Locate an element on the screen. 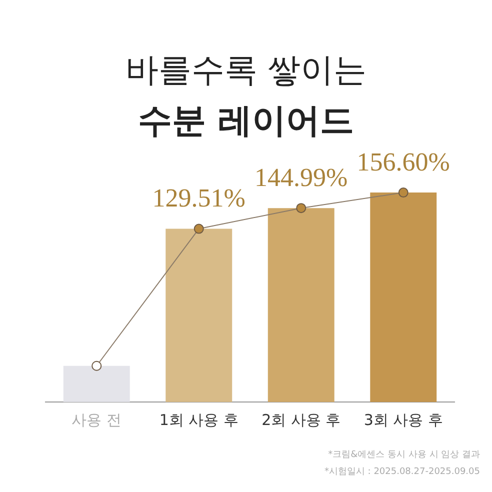 The width and height of the screenshot is (492, 492). data-label: 156.60% is located at coordinates (403, 161).